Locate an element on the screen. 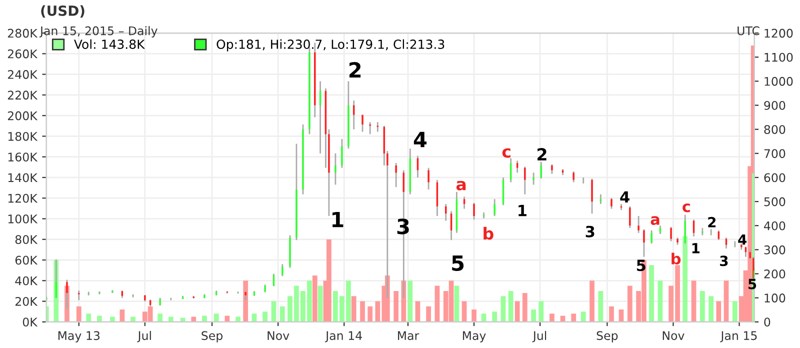 This screenshot has height=348, width=800. x-tick-label: Jan 14 is located at coordinates (343, 336).